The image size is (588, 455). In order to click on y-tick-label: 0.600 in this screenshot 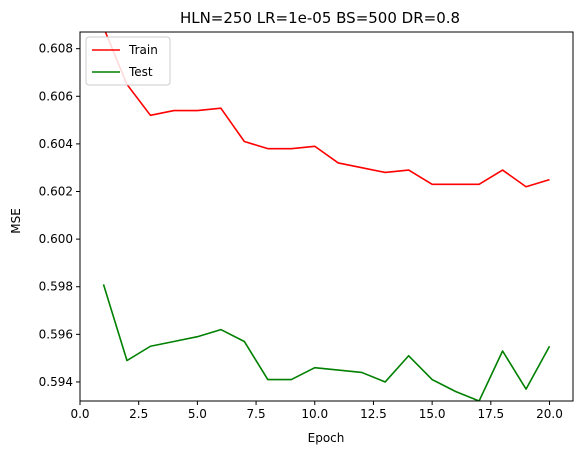, I will do `click(56, 239)`.